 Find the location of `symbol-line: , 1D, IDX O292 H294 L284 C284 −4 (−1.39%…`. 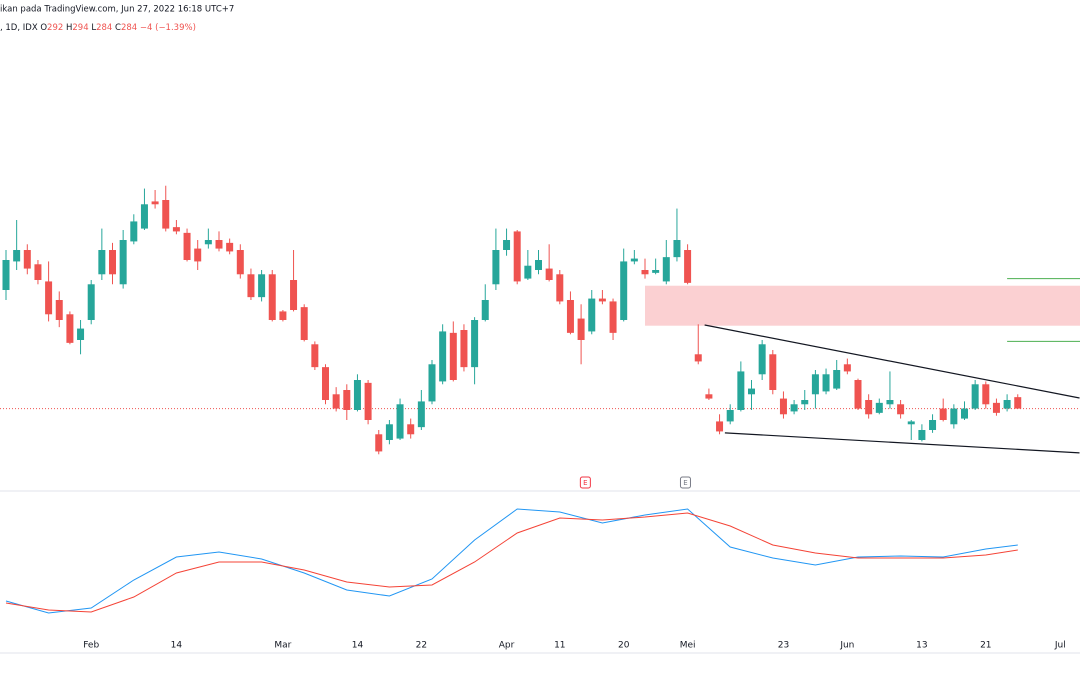

symbol-line: , 1D, IDX O292 H294 L284 C284 −4 (−1.39%… is located at coordinates (98, 28).